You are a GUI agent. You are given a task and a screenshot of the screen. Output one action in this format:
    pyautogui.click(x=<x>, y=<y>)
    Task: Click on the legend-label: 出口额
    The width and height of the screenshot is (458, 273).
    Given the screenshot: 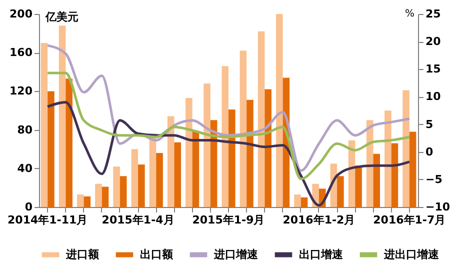 What is the action you would take?
    pyautogui.click(x=157, y=254)
    